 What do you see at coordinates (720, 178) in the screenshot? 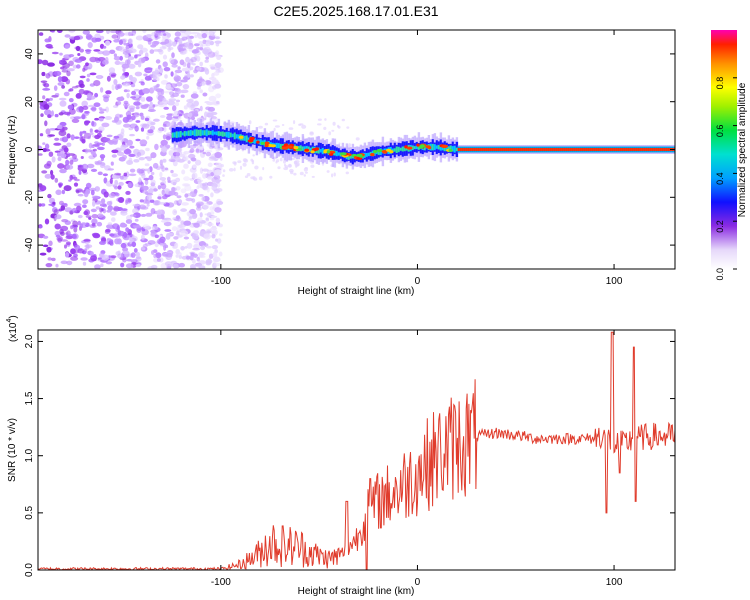
I see `colorbar-tick-label: 0.4` at bounding box center [720, 178].